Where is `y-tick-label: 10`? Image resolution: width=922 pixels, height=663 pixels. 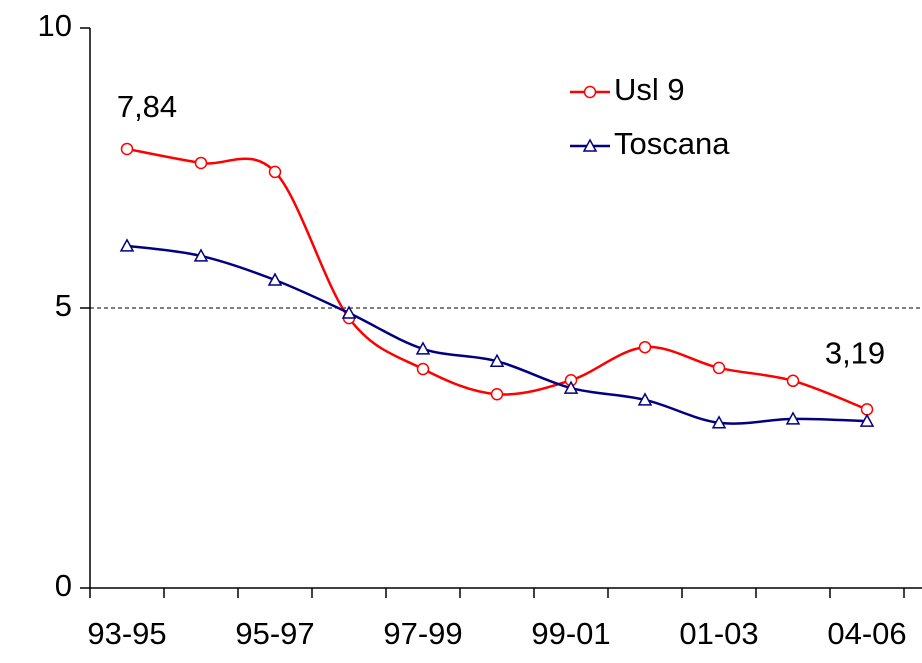 y-tick-label: 10 is located at coordinates (55, 25).